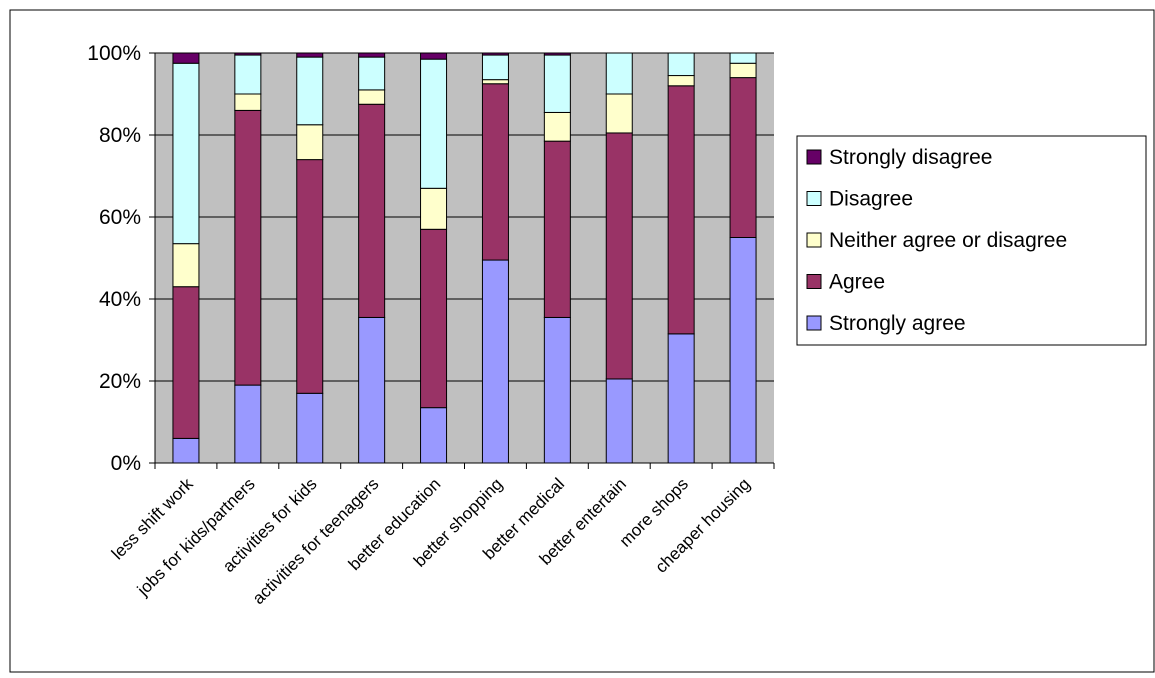 The width and height of the screenshot is (1155, 678). Describe the element at coordinates (910, 157) in the screenshot. I see `legend-label: Strongly disagree` at that location.